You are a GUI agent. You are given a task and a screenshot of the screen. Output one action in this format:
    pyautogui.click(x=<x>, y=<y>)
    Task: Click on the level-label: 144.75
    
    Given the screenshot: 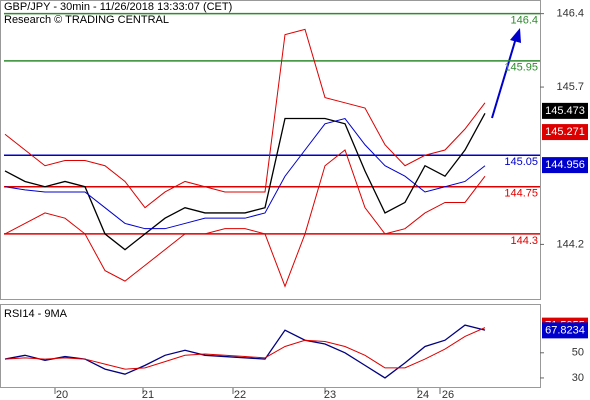 What is the action you would take?
    pyautogui.click(x=521, y=194)
    